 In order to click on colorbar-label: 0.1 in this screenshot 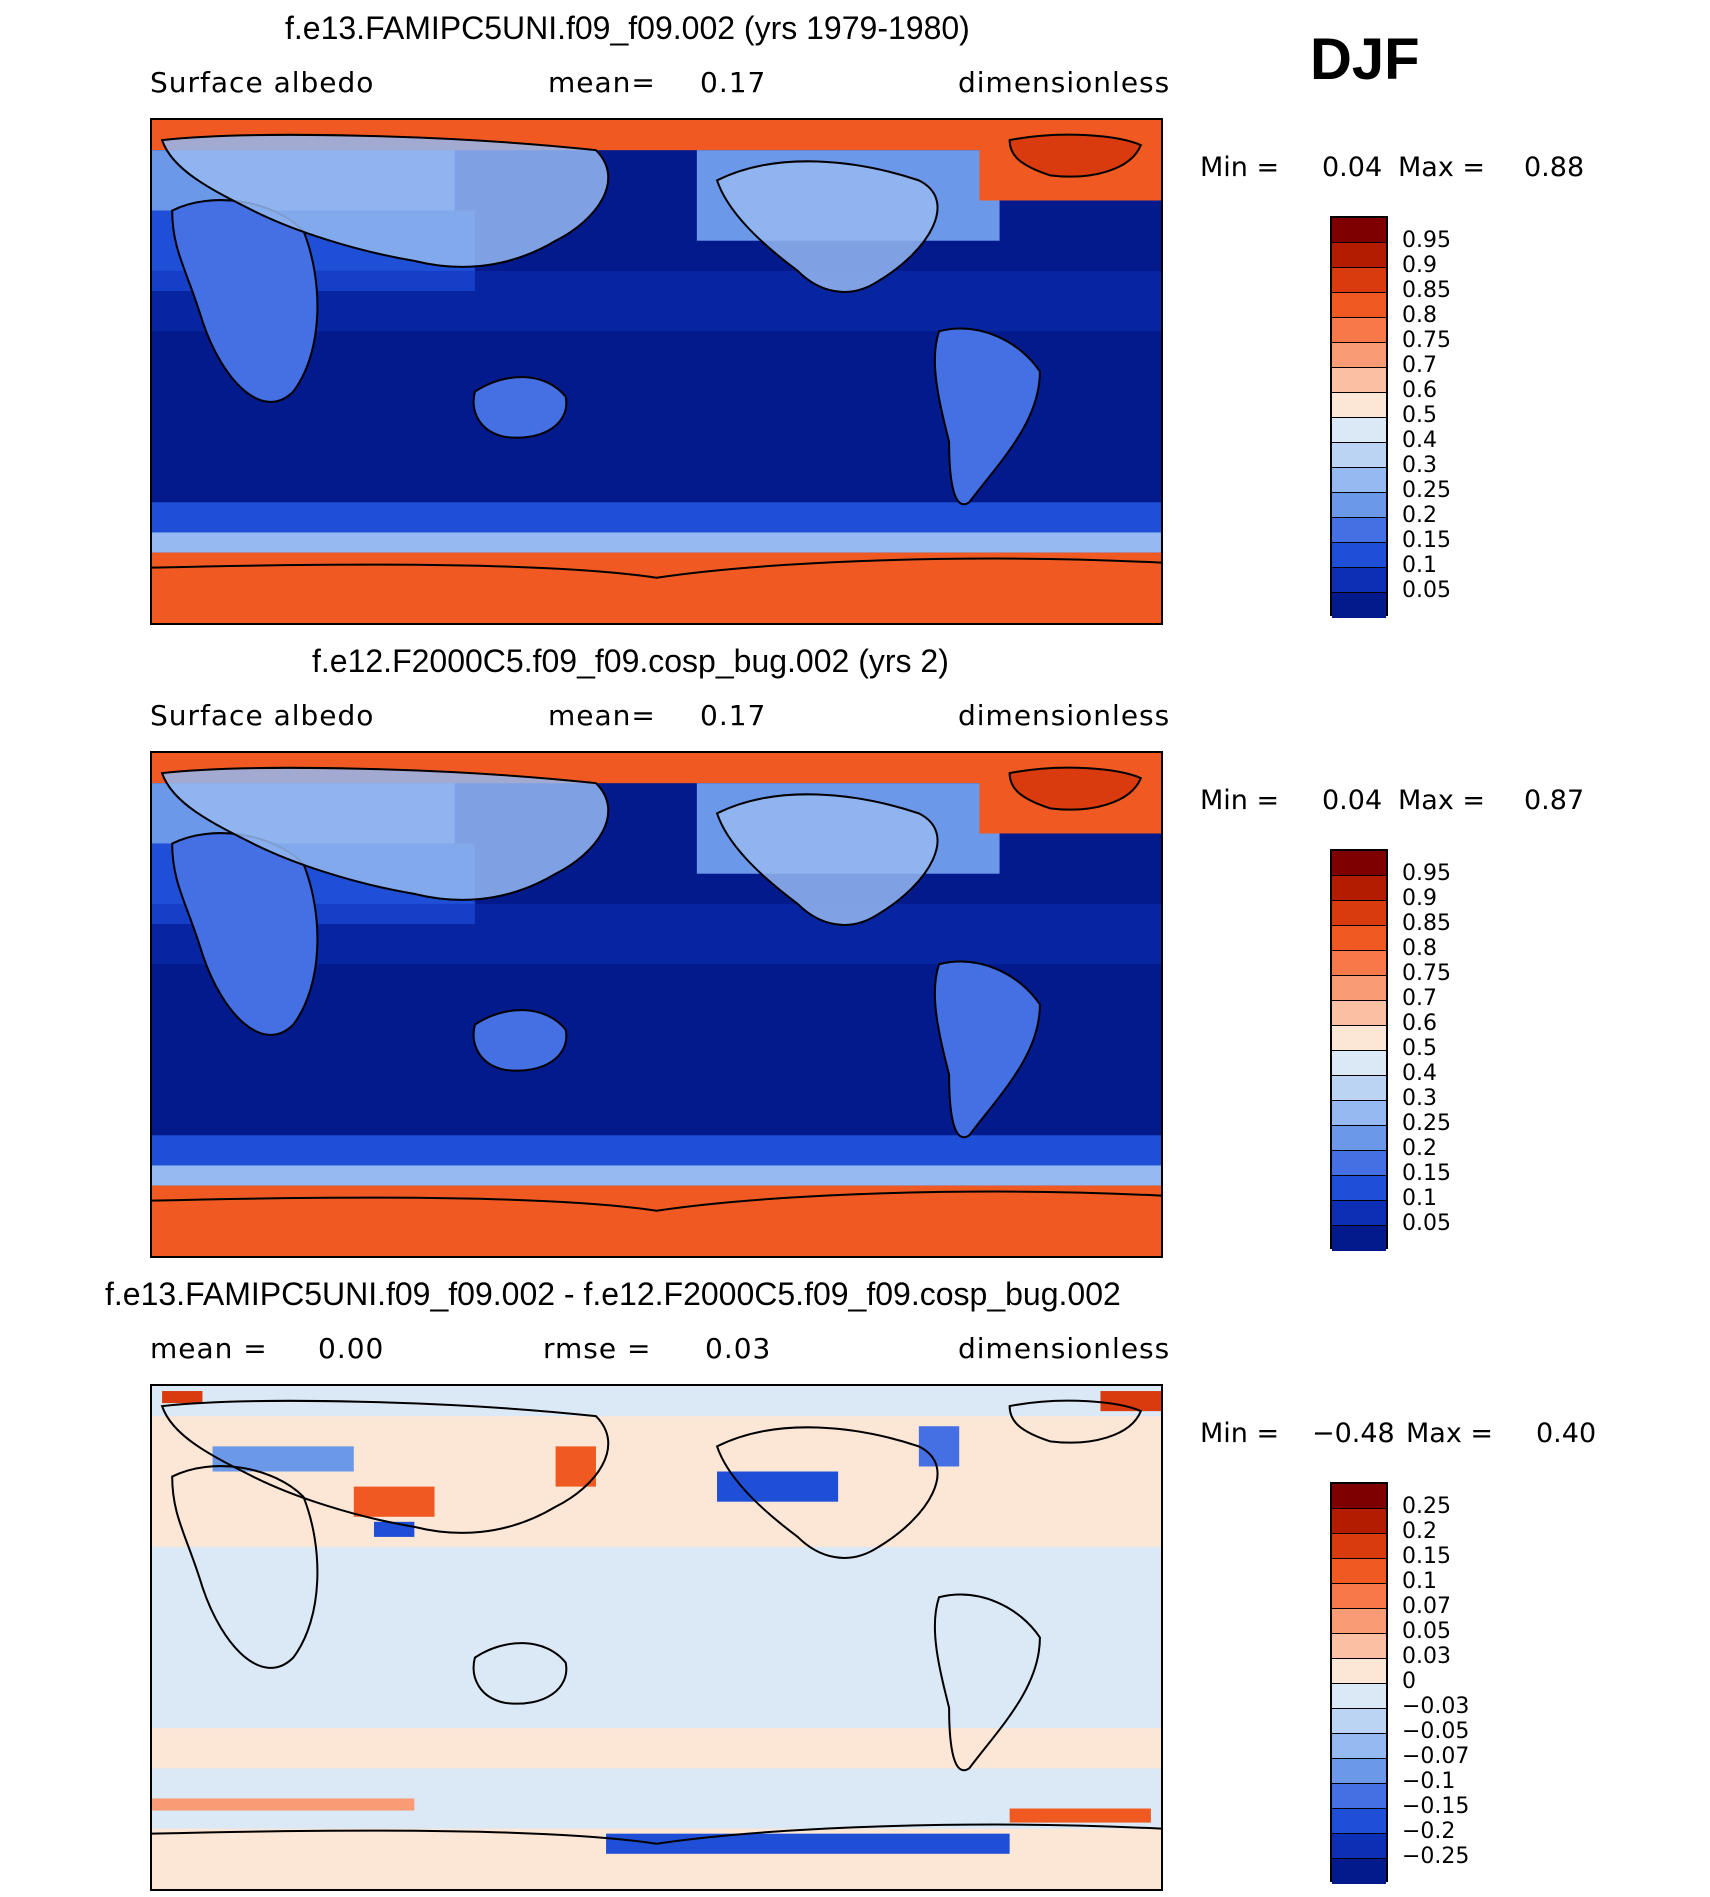, I will do `click(1419, 1198)`.